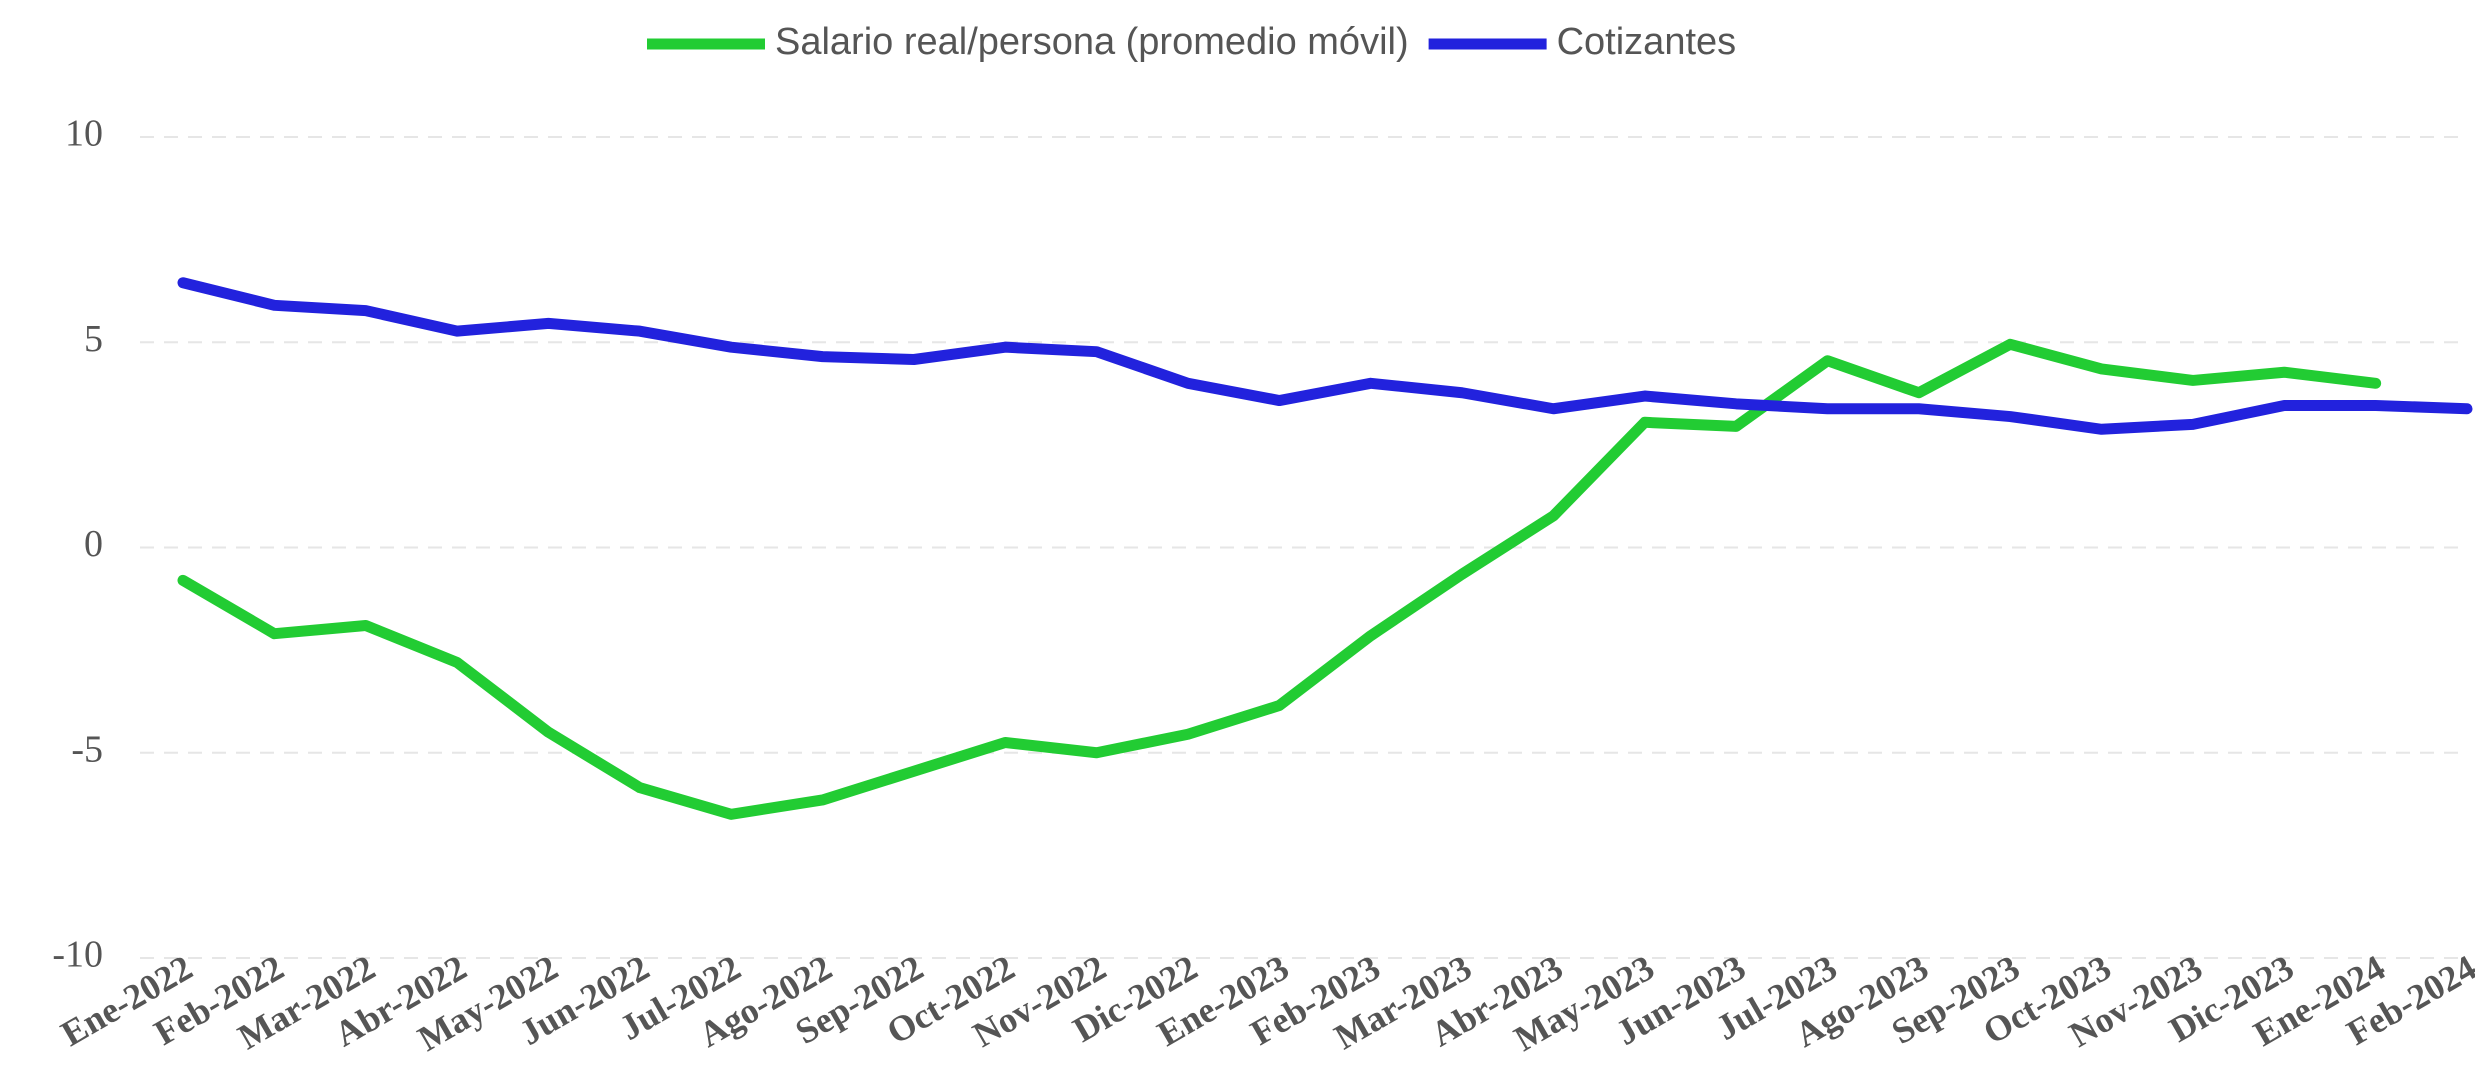 This screenshot has height=1092, width=2475. I want to click on legend-label: Salario real/persona (promedio móvil), so click(1092, 42).